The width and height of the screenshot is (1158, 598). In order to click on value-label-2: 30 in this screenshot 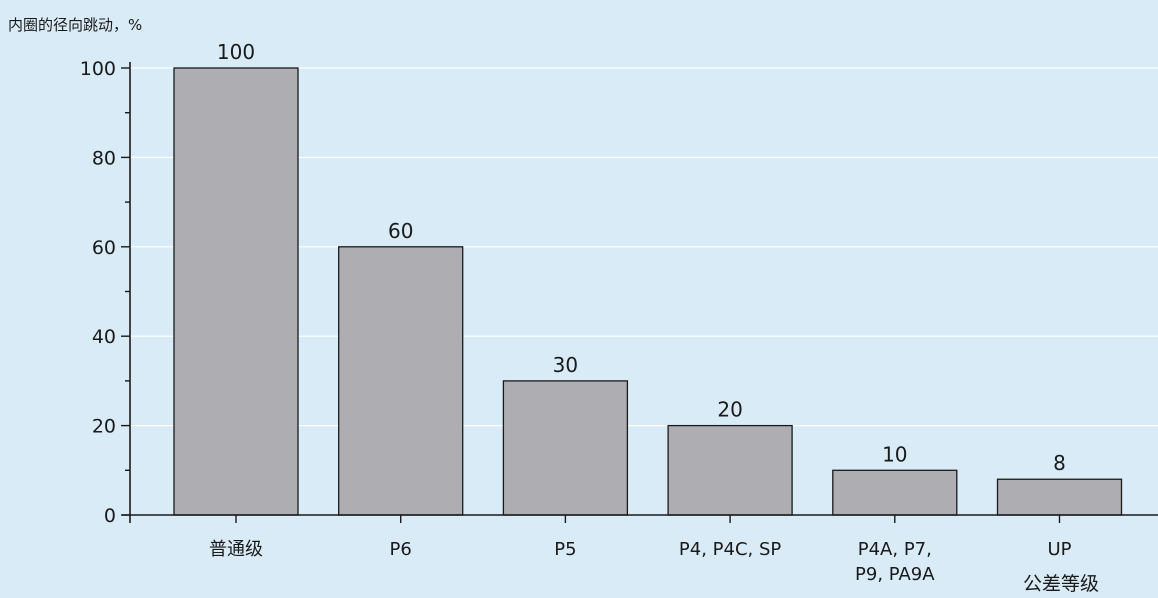, I will do `click(565, 365)`.